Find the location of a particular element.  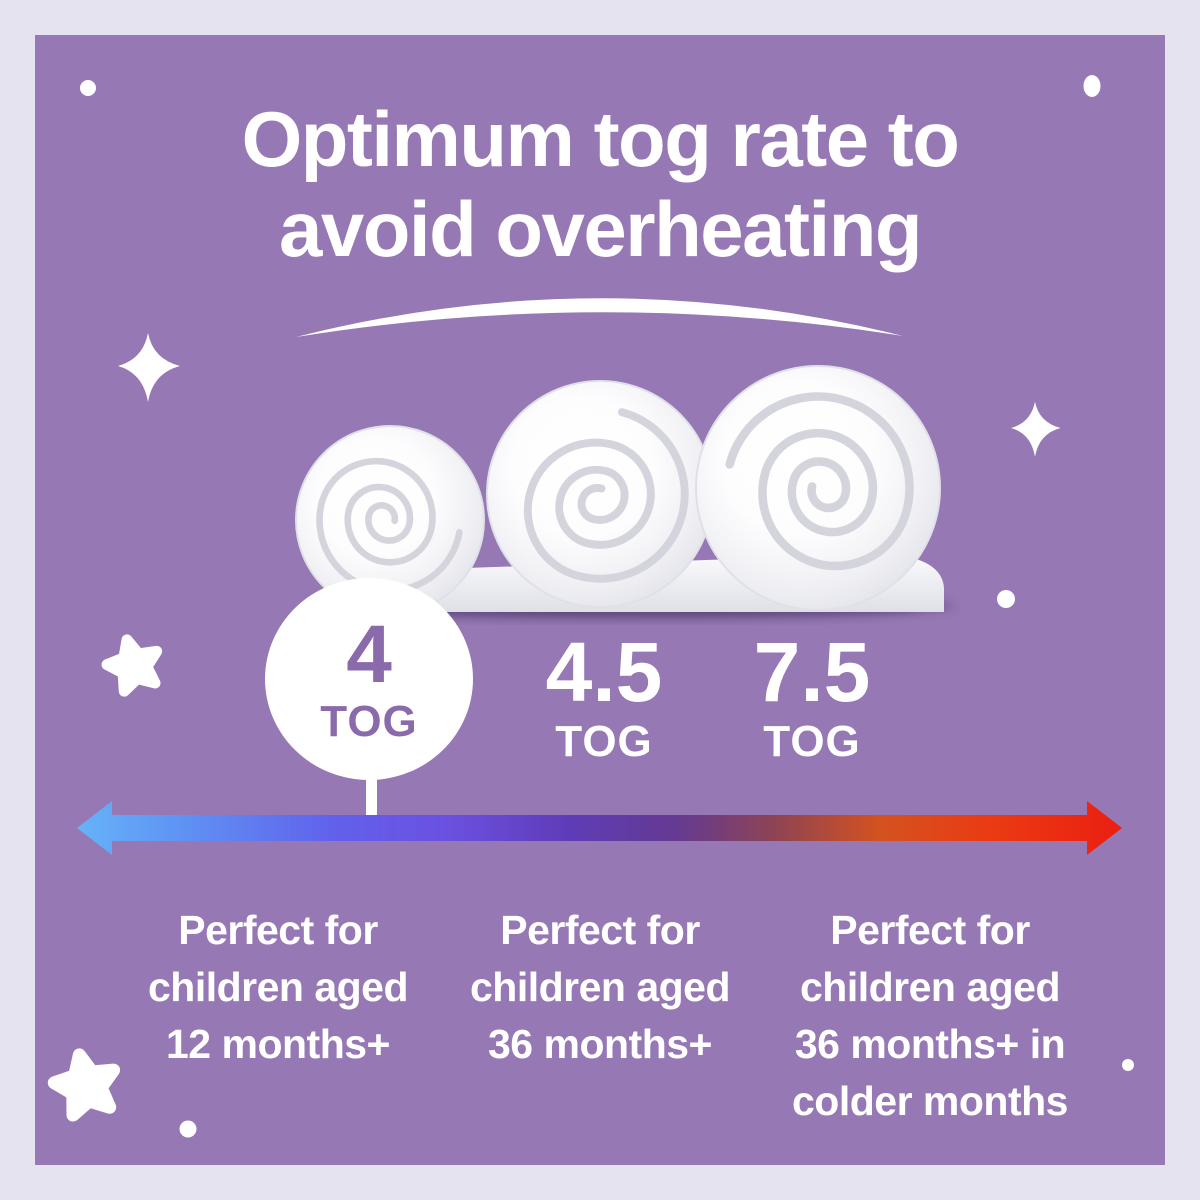

note-line: 36 months+ in is located at coordinates (930, 1044).